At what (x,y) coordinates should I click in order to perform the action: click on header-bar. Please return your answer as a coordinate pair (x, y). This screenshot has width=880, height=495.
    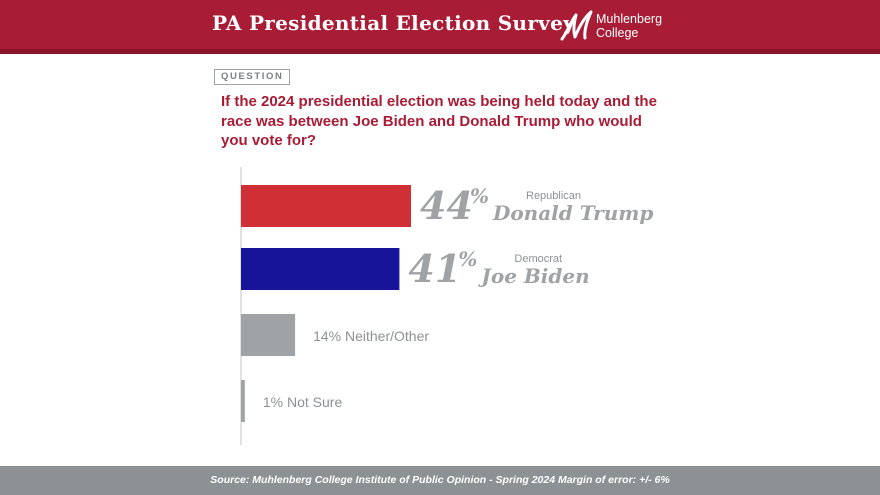
    Looking at the image, I should click on (440, 24).